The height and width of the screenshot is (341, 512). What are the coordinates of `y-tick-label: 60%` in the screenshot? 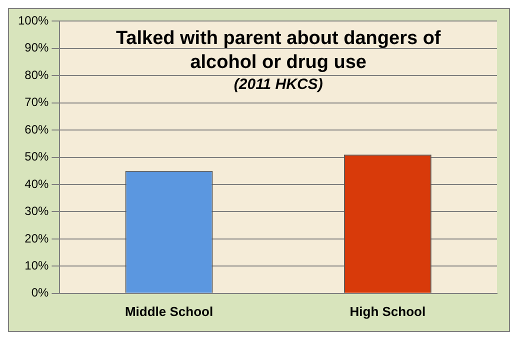 It's located at (37, 129).